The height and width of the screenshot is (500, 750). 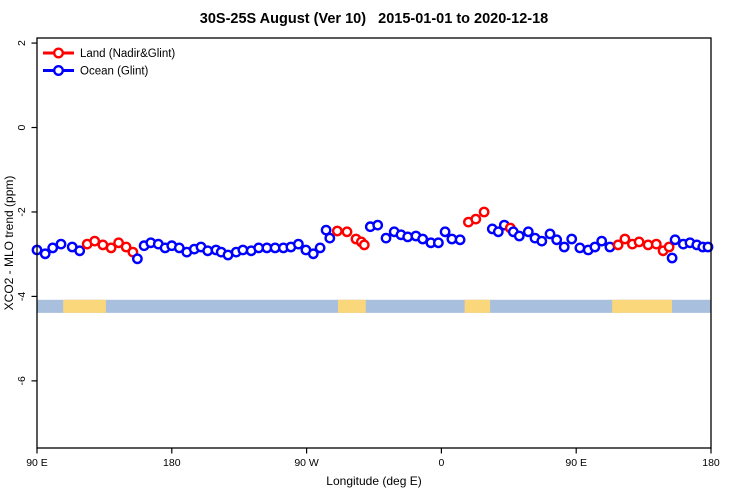 What do you see at coordinates (9, 243) in the screenshot?
I see `y-axis-title: XCO2 - MLO trend (ppm)` at bounding box center [9, 243].